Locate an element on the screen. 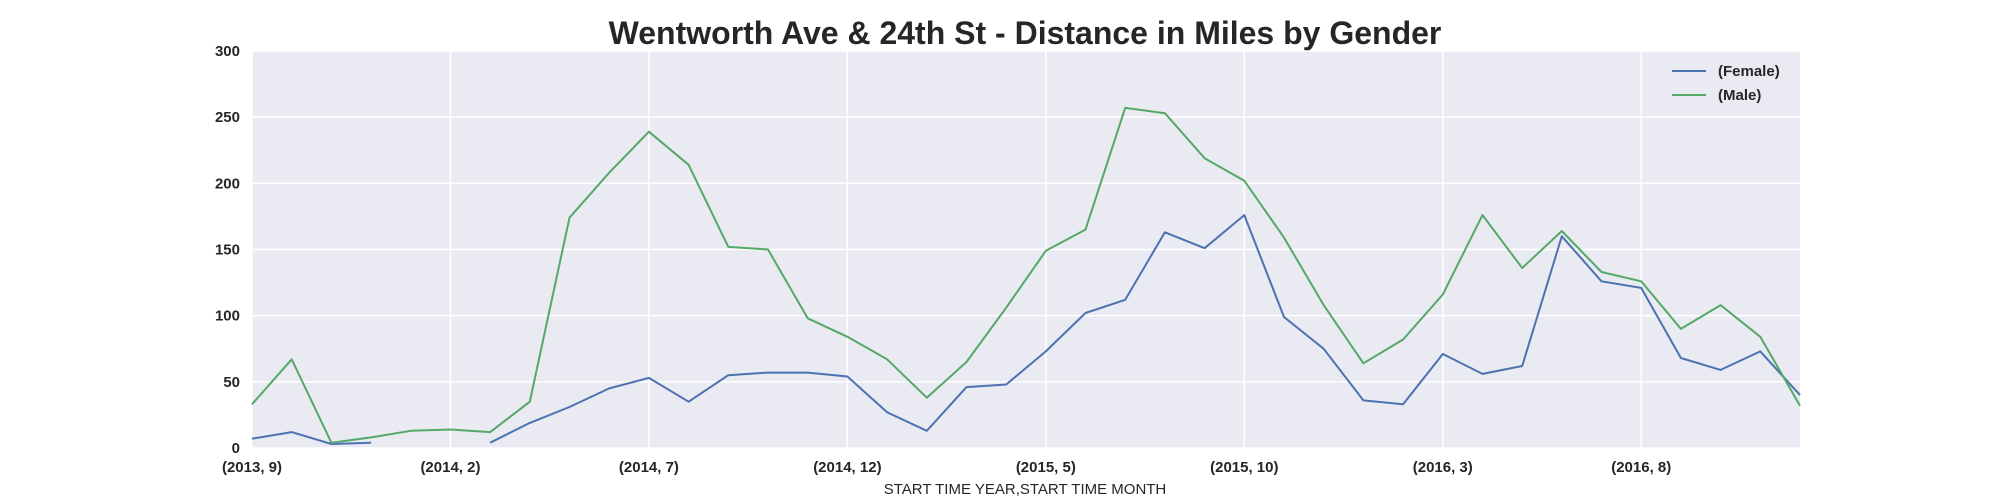 The width and height of the screenshot is (2000, 500). y-tick-label: 50 is located at coordinates (231, 382).